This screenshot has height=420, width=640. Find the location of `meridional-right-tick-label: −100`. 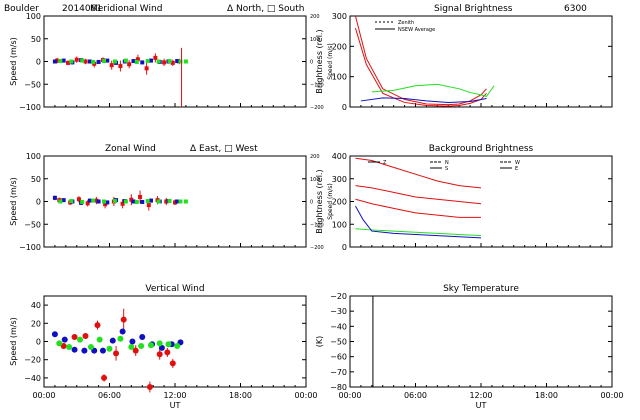

meridional-right-tick-label: −100 is located at coordinates (317, 85).